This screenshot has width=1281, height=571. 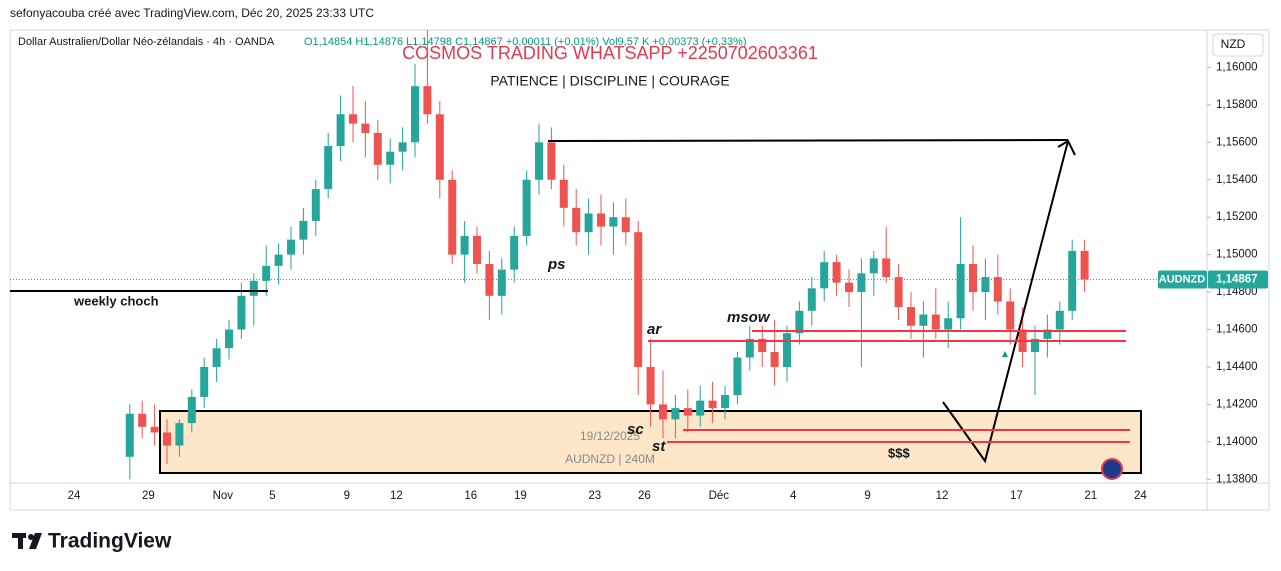 What do you see at coordinates (1237, 180) in the screenshot?
I see `y-tick-label: 1,15400` at bounding box center [1237, 180].